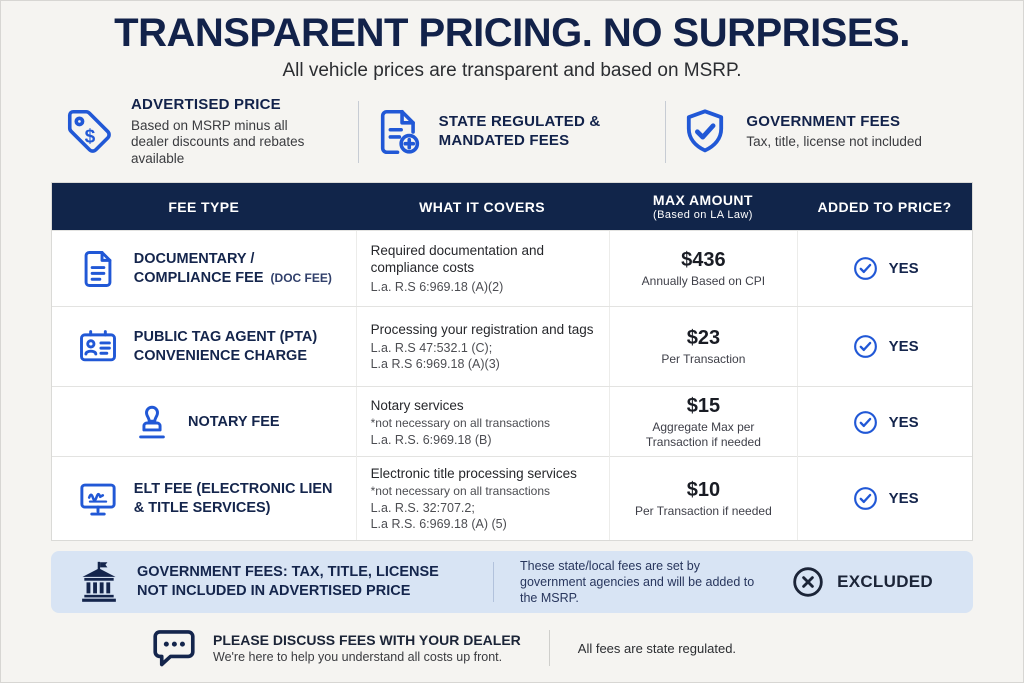  What do you see at coordinates (823, 121) in the screenshot?
I see `feature-title: GOVERNMENT FEES` at bounding box center [823, 121].